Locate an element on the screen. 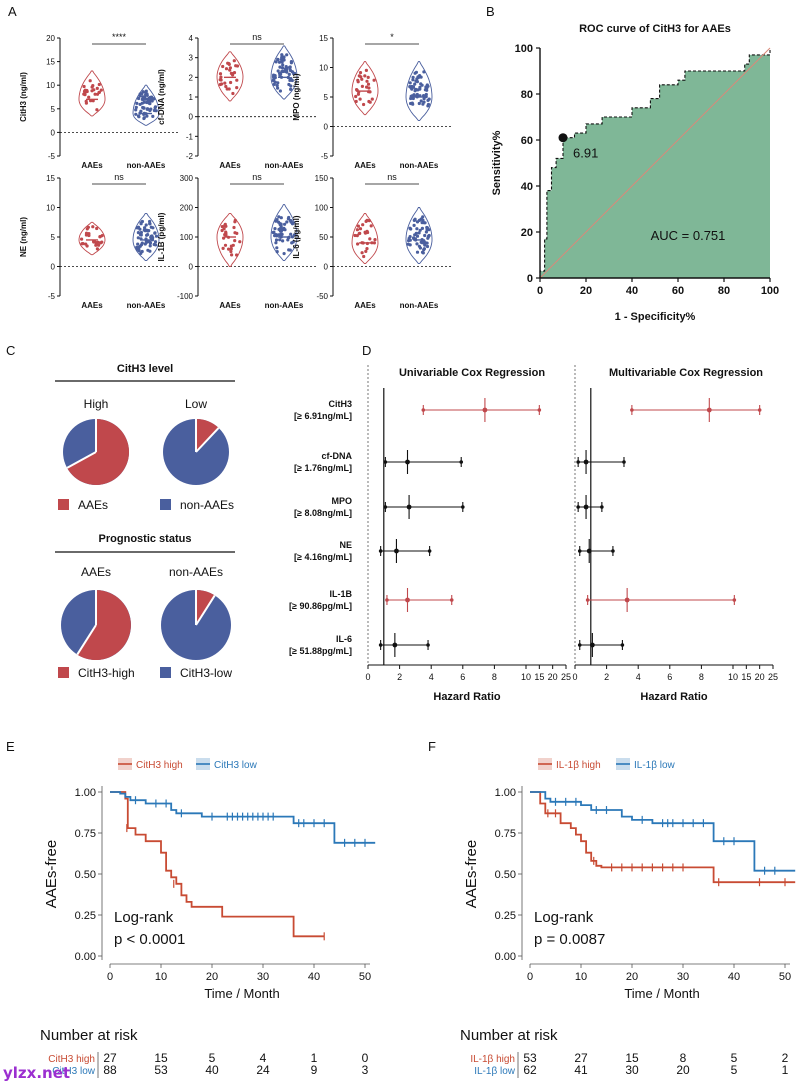 The image size is (810, 1090). group-label: AAEs is located at coordinates (230, 305).